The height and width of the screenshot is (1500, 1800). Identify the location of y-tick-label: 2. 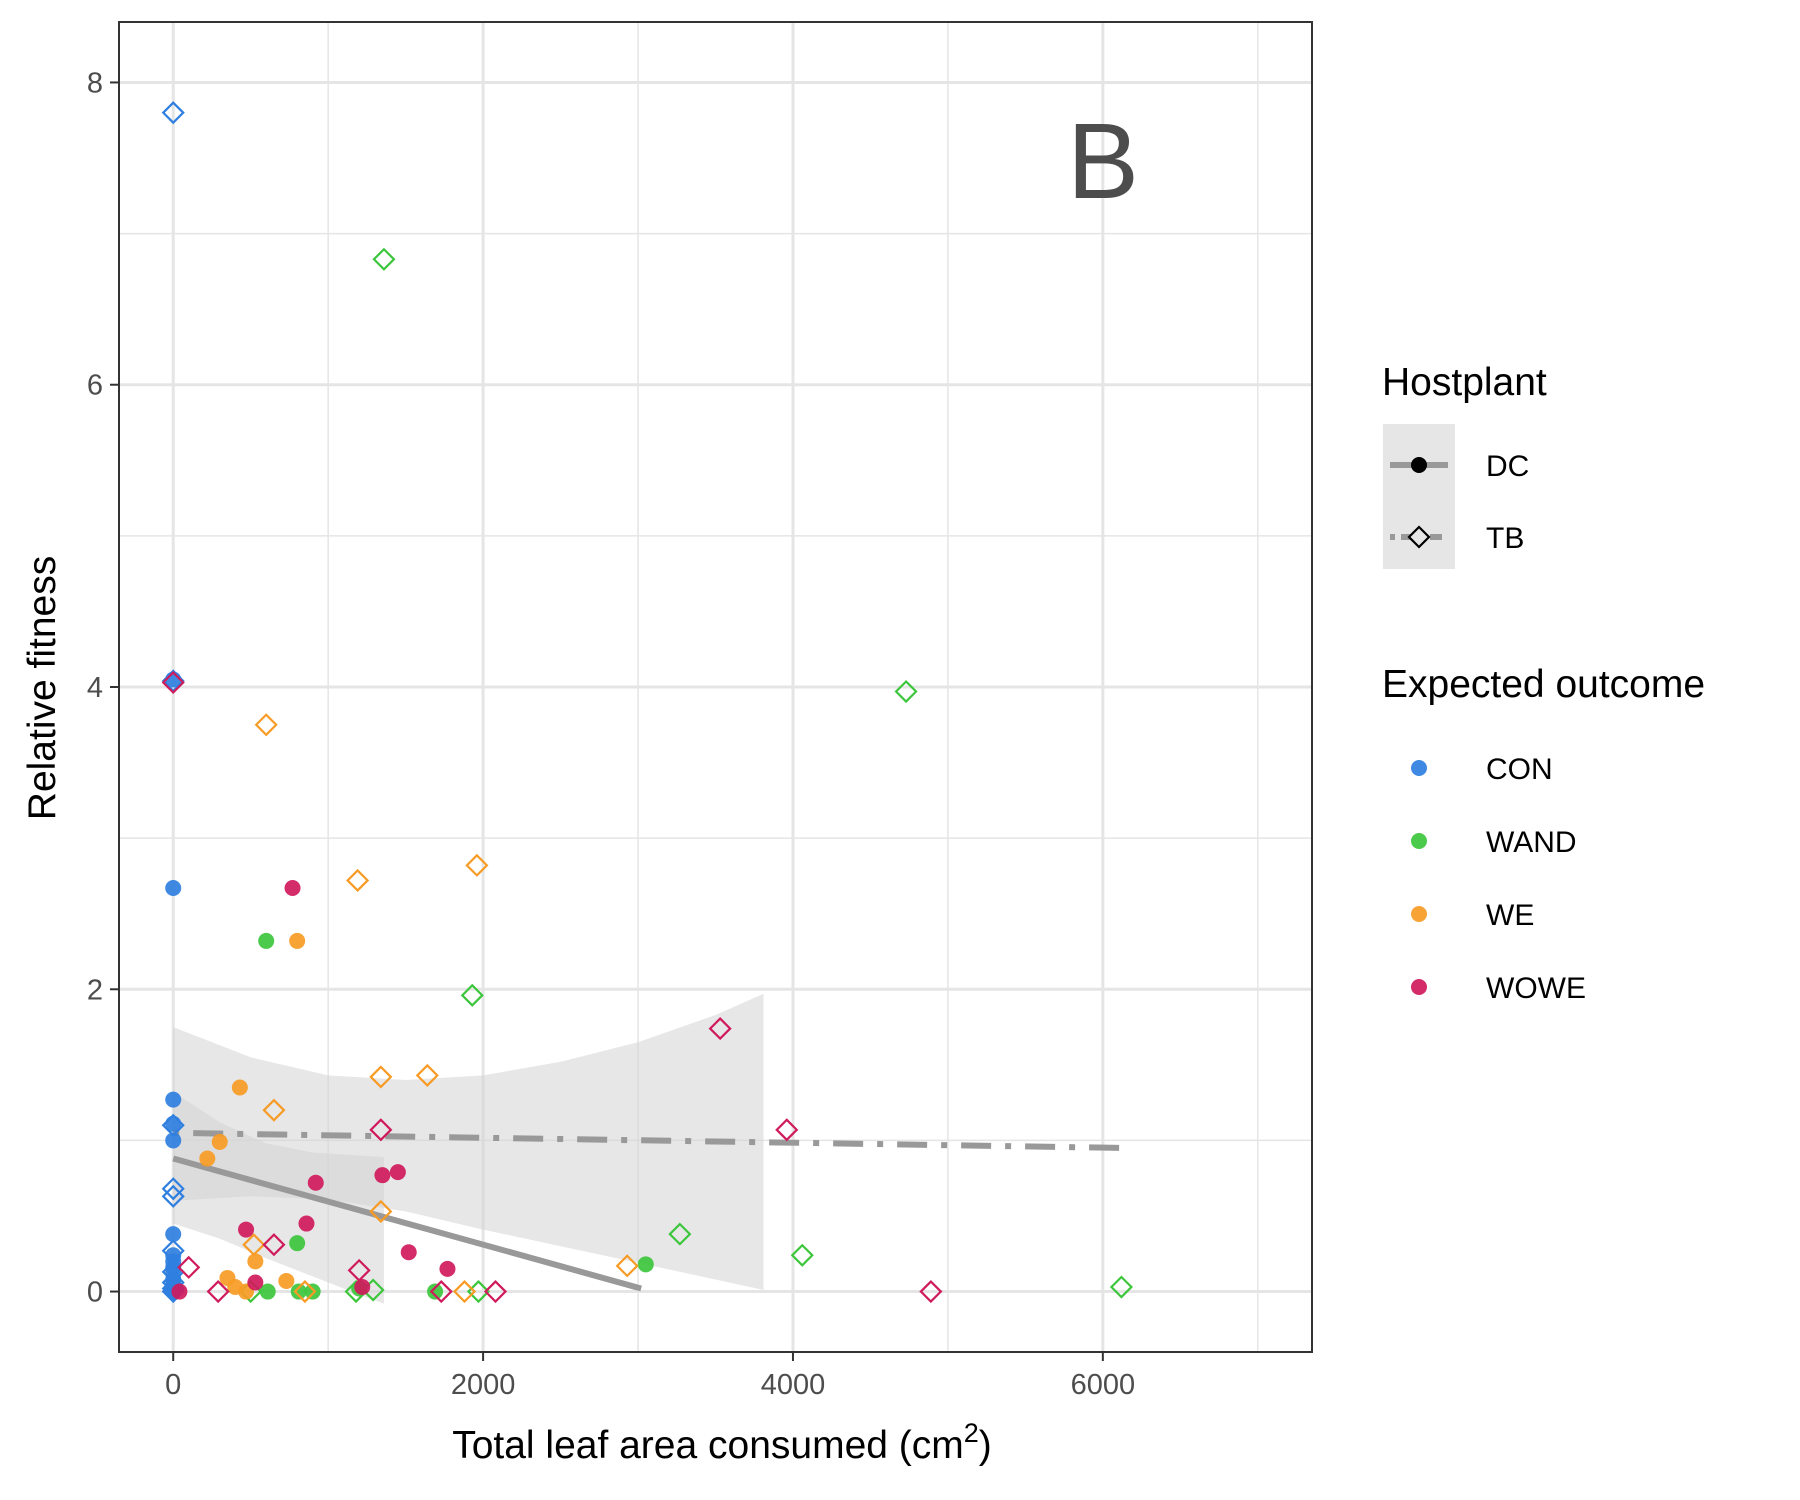
(95, 990).